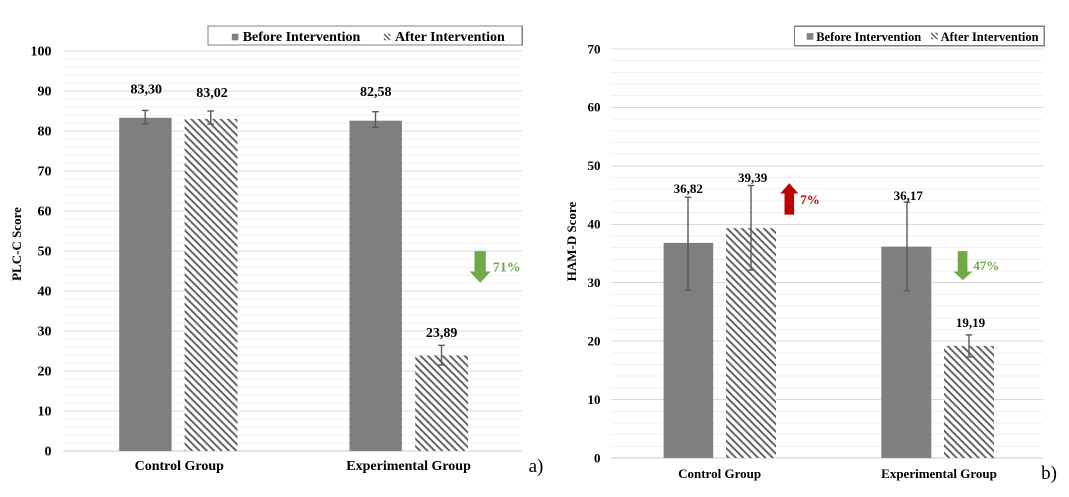  What do you see at coordinates (212, 93) in the screenshot?
I see `svg-text: 83,02` at bounding box center [212, 93].